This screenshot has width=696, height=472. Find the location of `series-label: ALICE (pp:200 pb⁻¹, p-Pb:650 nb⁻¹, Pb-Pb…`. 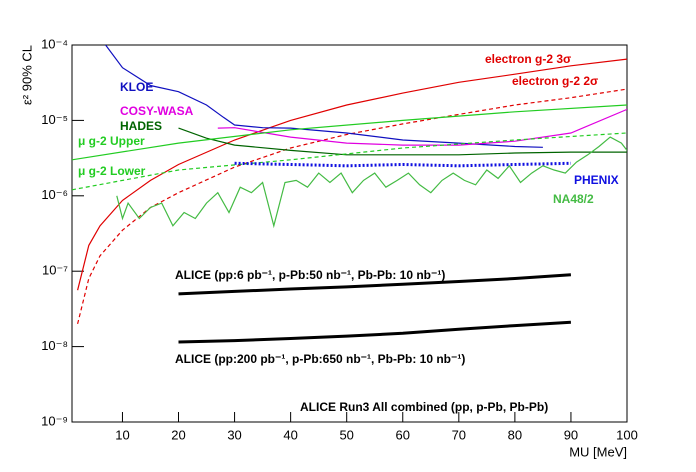

series-label: ALICE (pp:200 pb⁻¹, p-Pb:650 nb⁻¹, Pb-Pb… is located at coordinates (320, 359).